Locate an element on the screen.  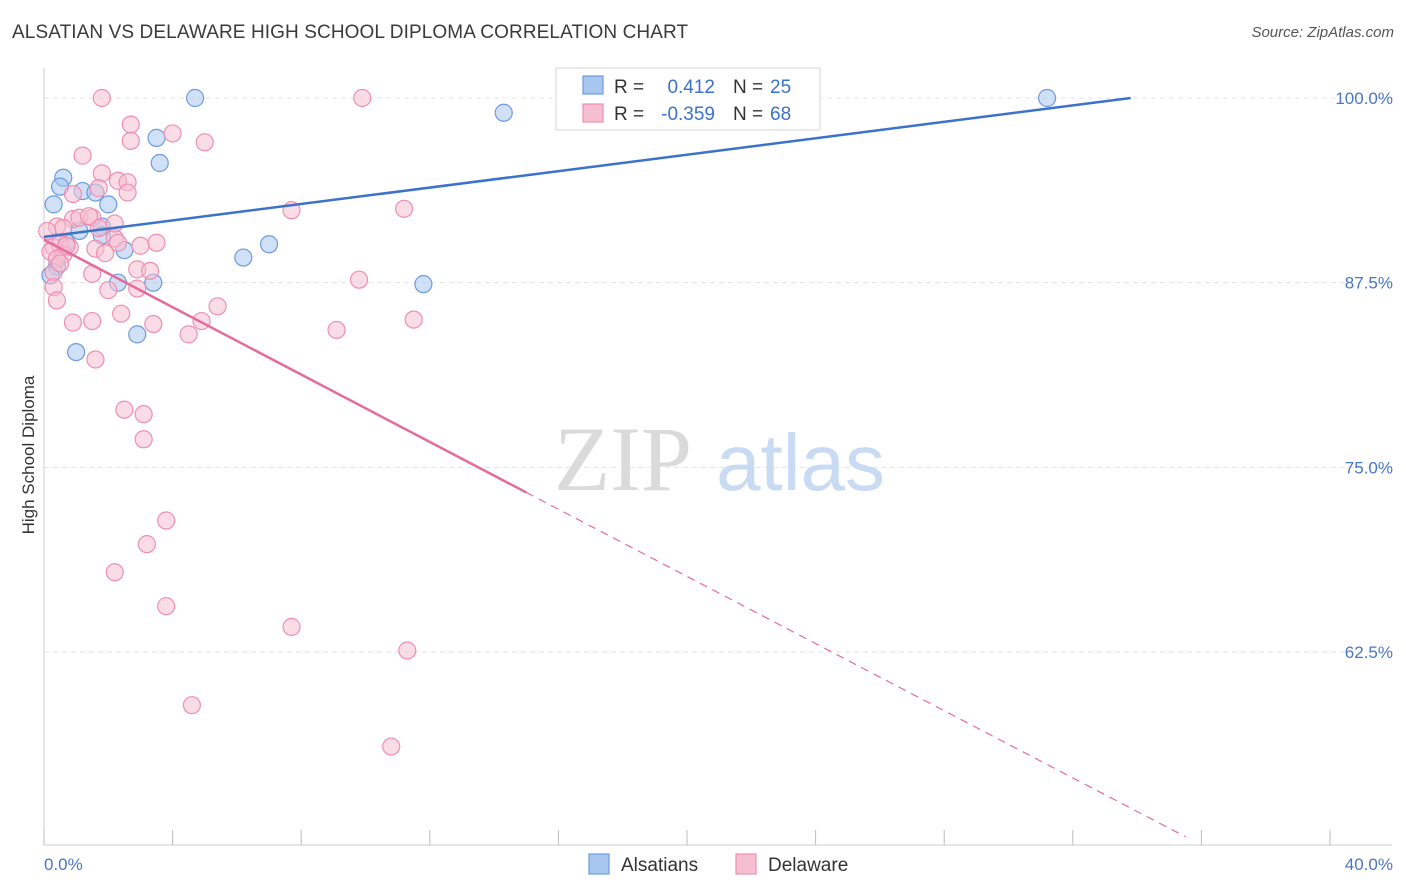
y-tick-label: 62.5% is located at coordinates (1369, 652).